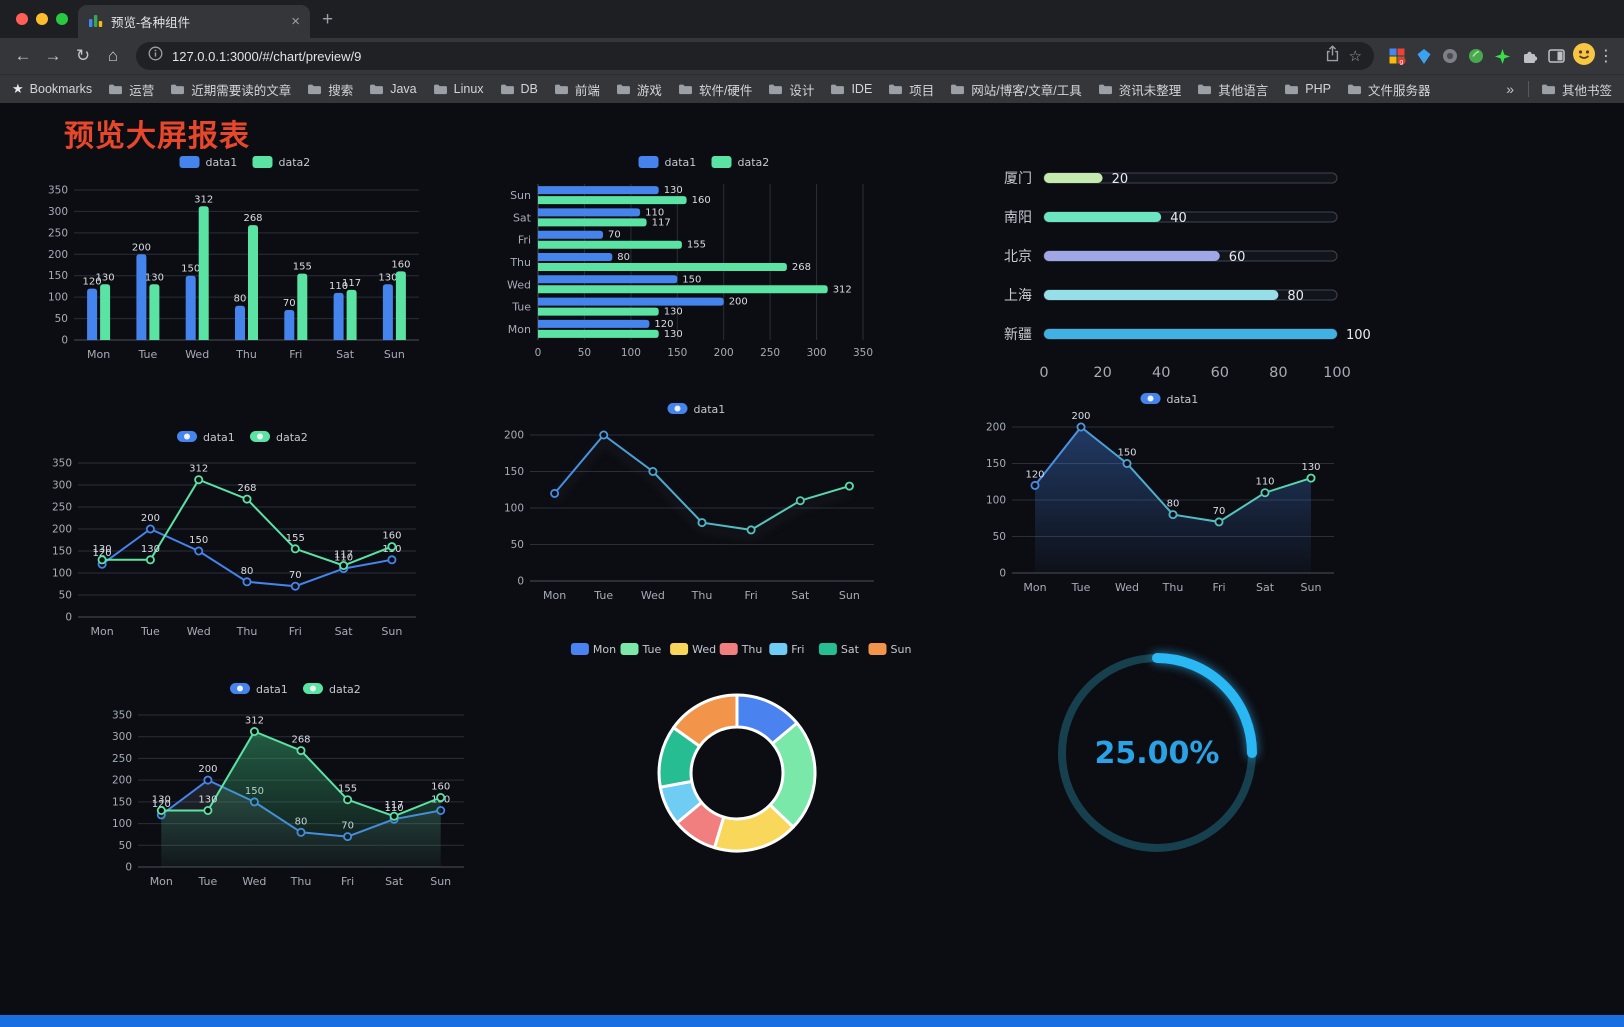 This screenshot has height=1027, width=1624. I want to click on extension-green-circle-icon, so click(1476, 56).